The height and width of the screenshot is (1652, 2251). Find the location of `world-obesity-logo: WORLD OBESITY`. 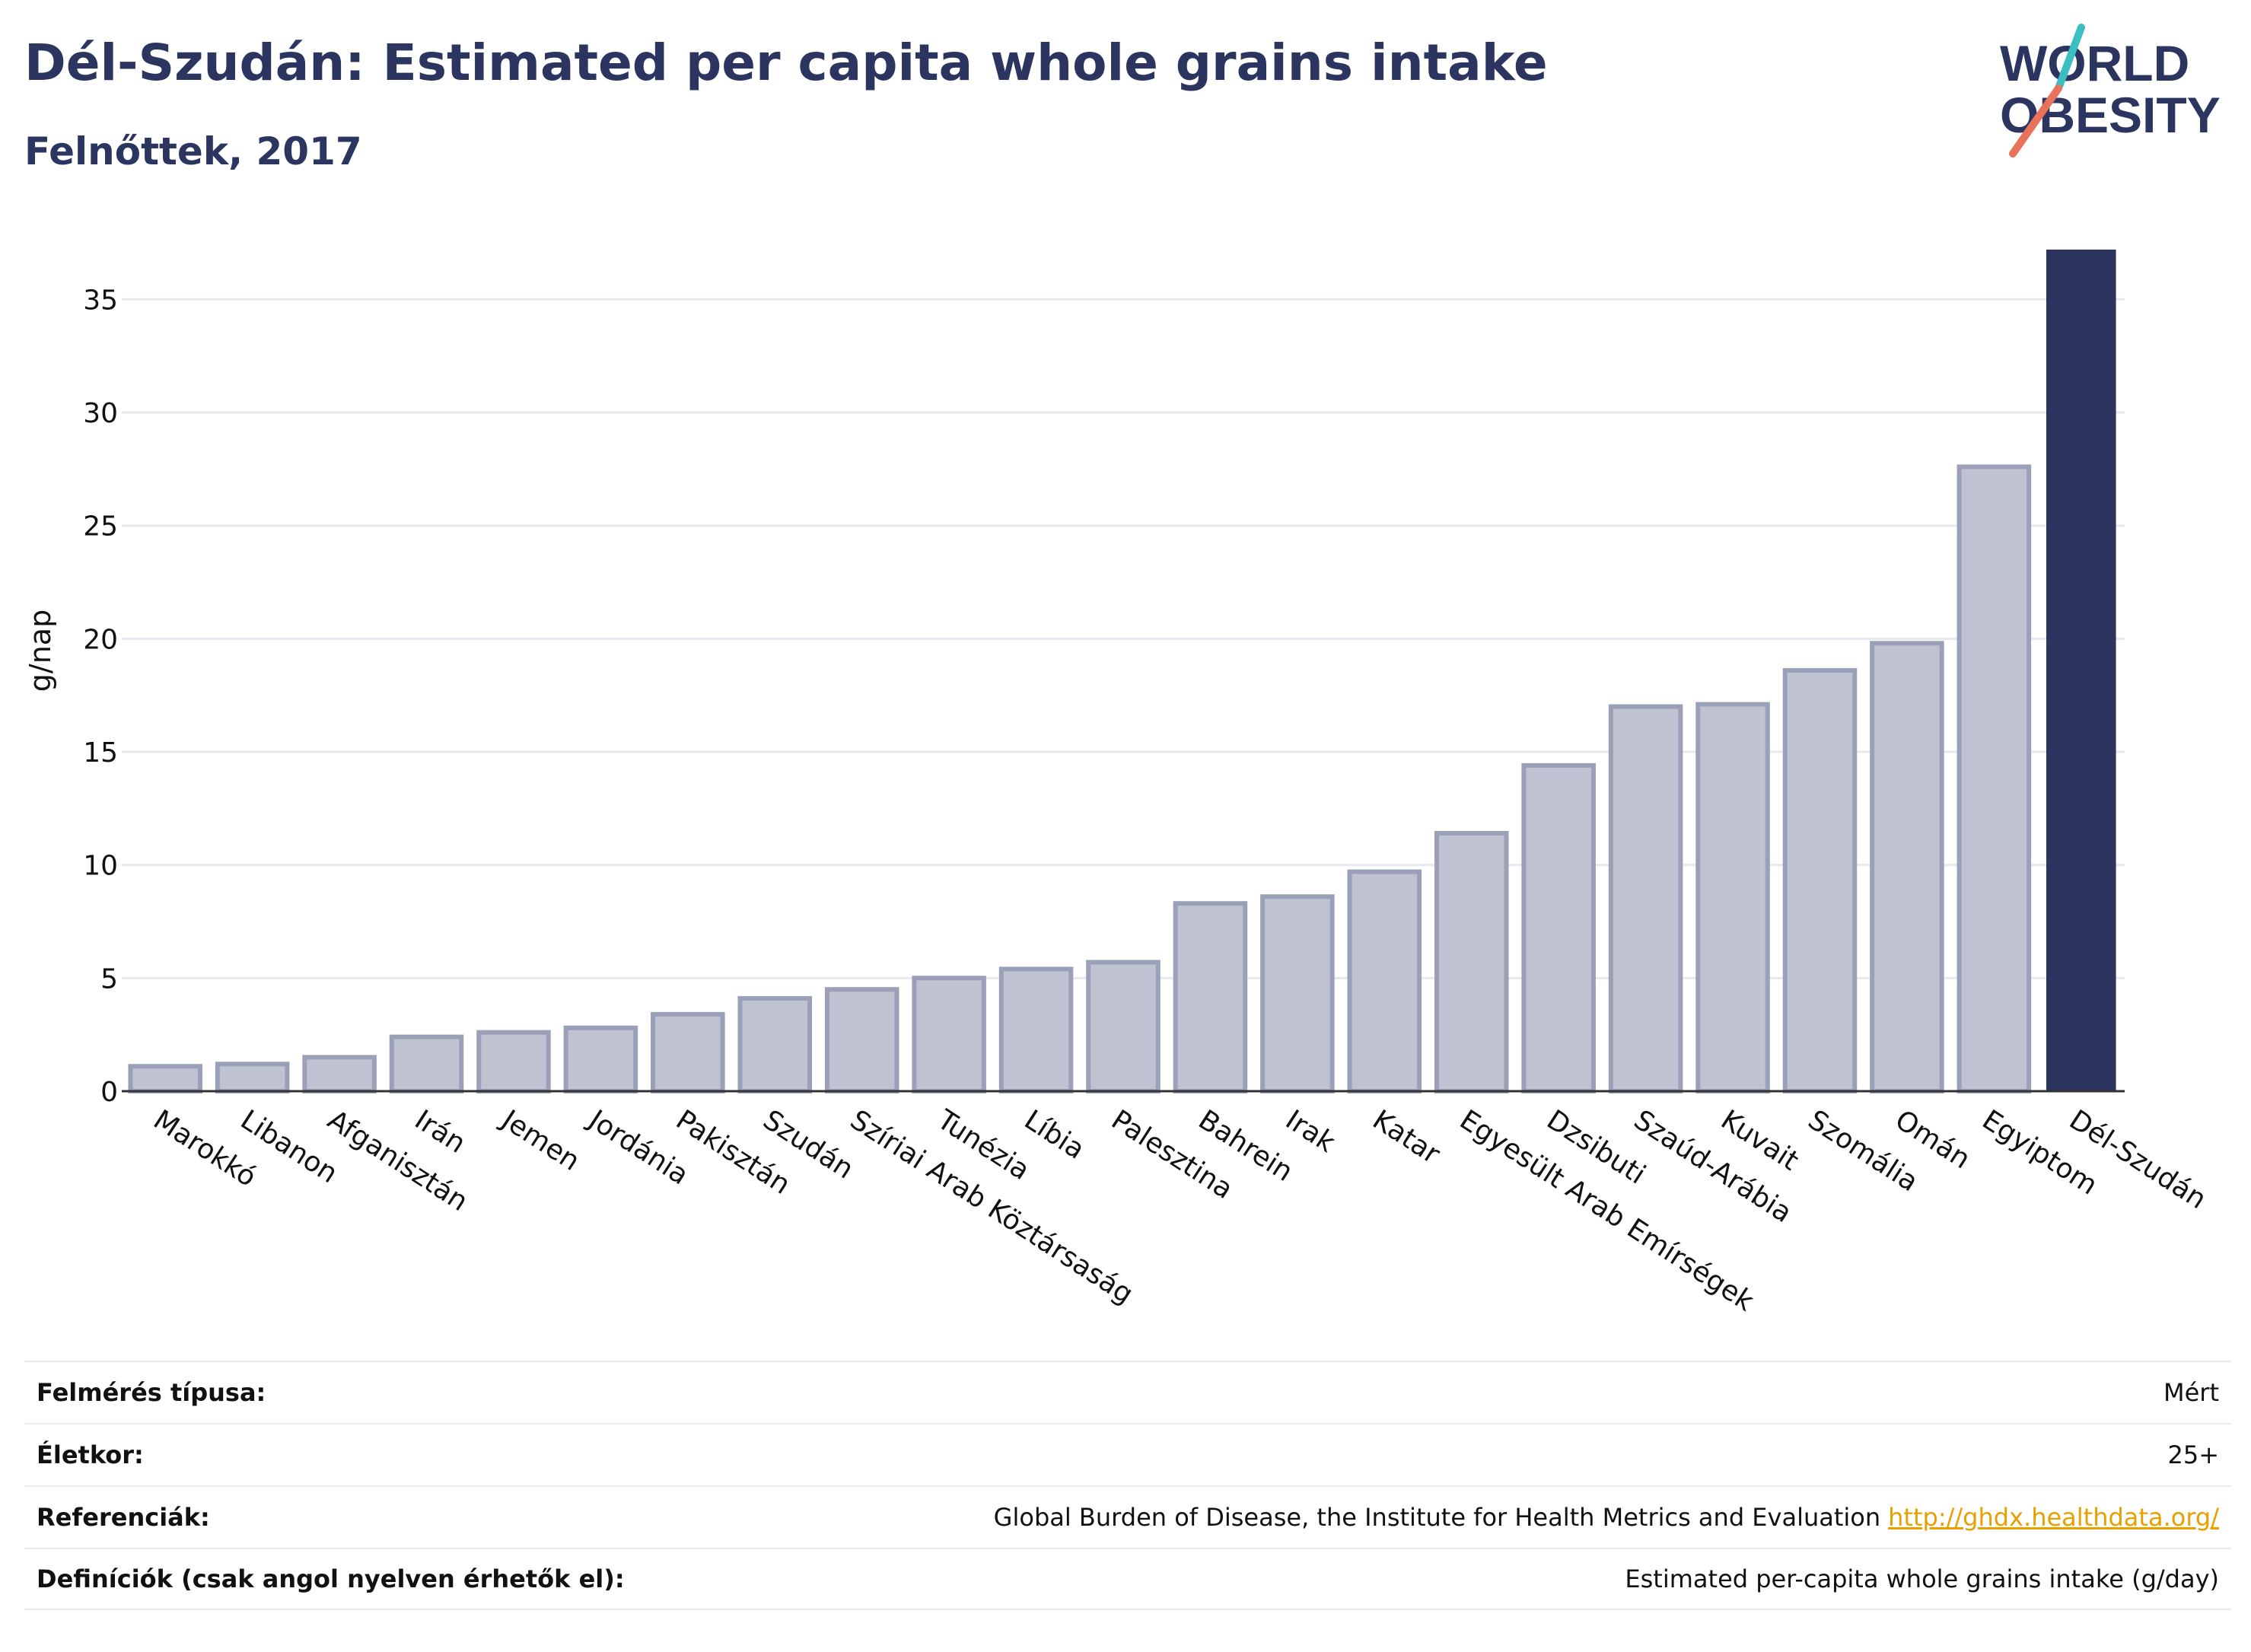

world-obesity-logo: WORLD OBESITY is located at coordinates (2110, 91).